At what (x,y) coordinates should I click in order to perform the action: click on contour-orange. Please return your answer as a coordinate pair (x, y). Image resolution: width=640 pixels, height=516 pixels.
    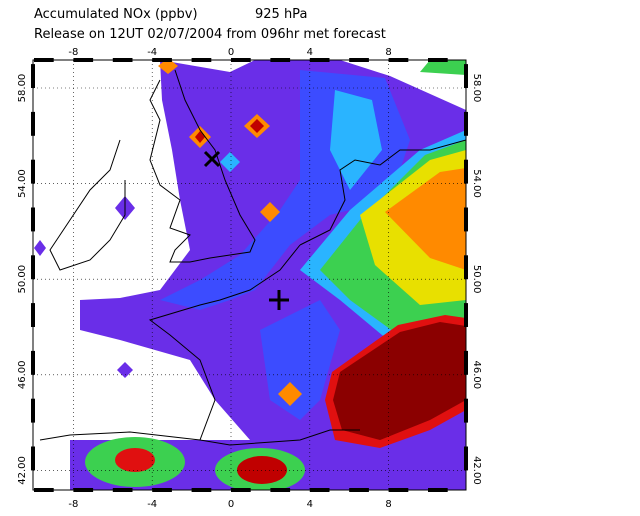
    Looking at the image, I should click on (425, 219).